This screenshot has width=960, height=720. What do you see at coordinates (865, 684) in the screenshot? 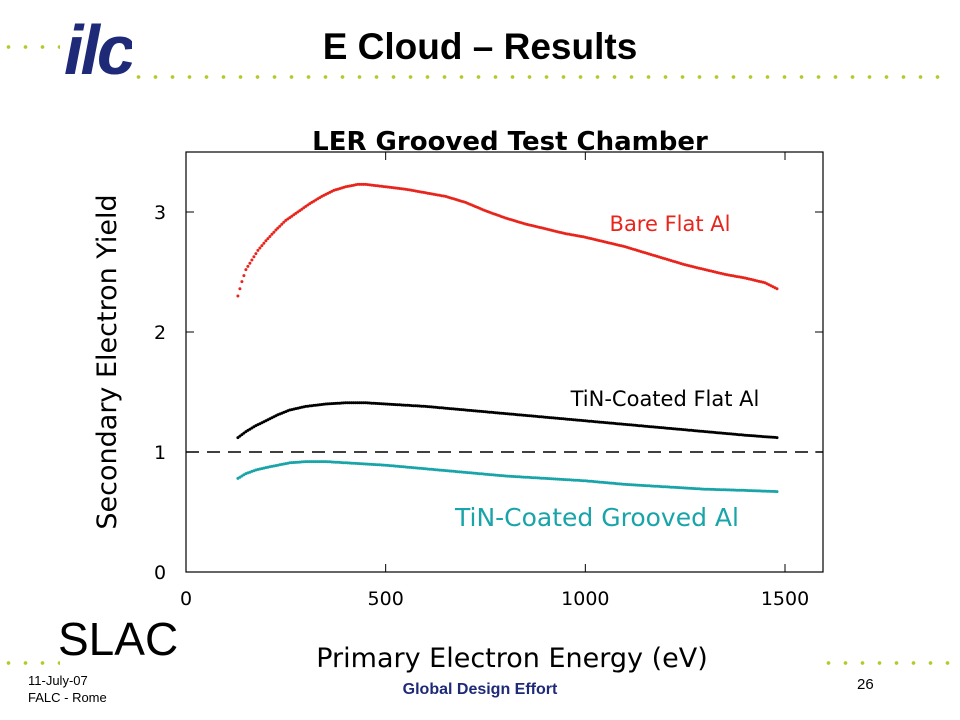
I see `page-number: 26` at bounding box center [865, 684].